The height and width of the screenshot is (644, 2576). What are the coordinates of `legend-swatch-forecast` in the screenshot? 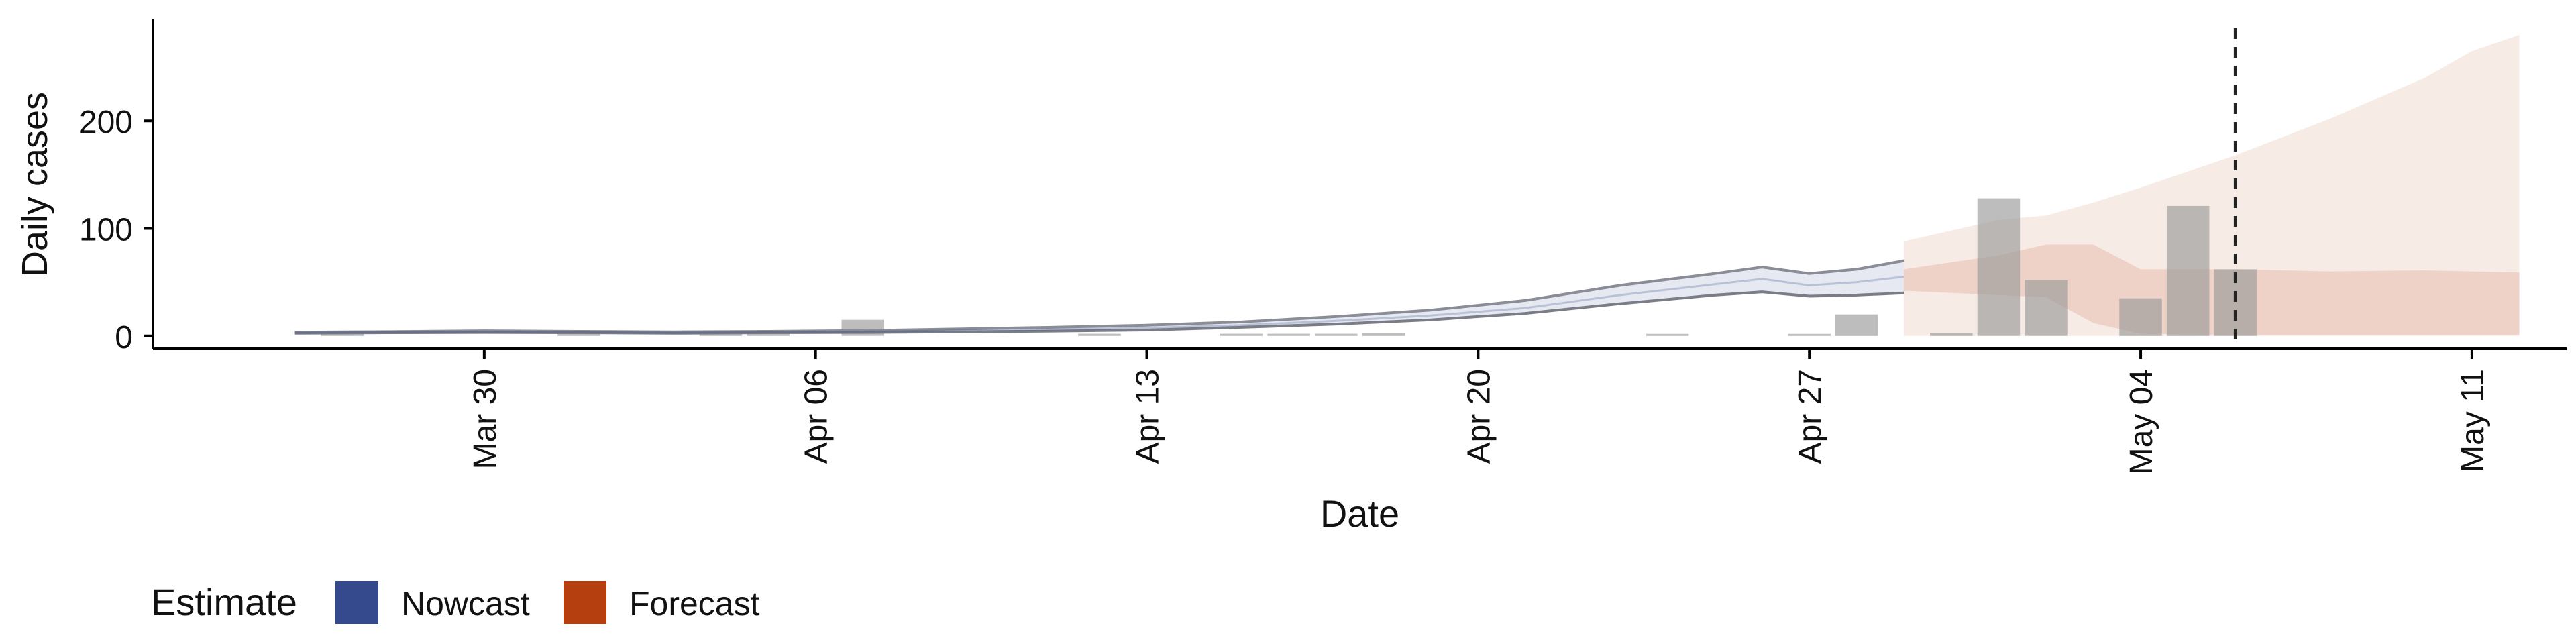 It's located at (585, 602).